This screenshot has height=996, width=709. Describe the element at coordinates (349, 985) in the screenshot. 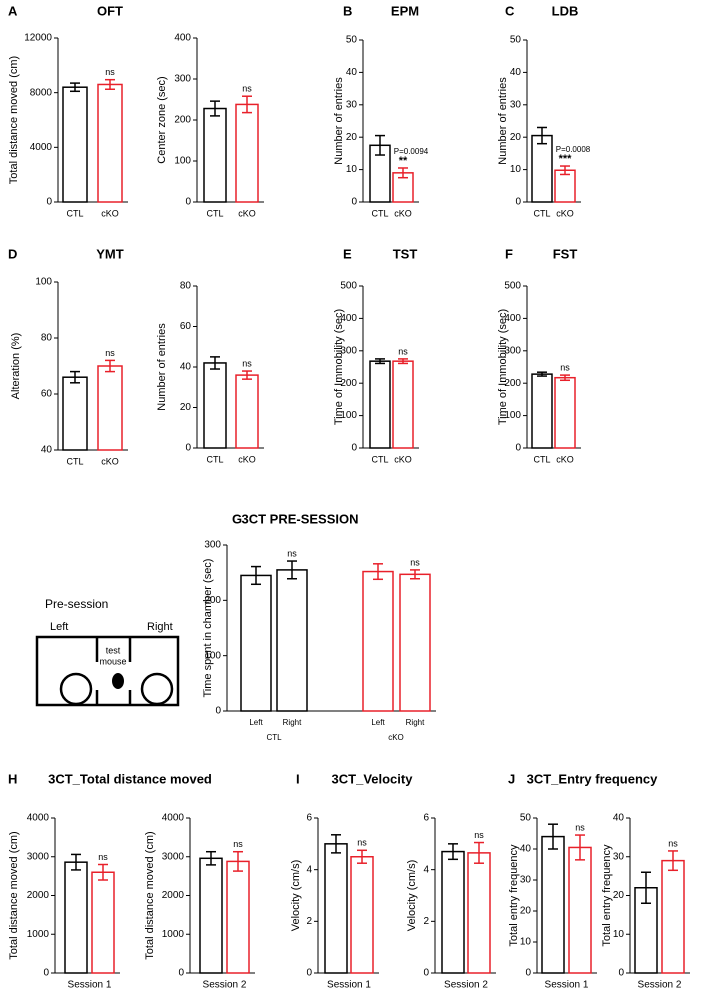

I see `x-axis-label: Session 1` at that location.